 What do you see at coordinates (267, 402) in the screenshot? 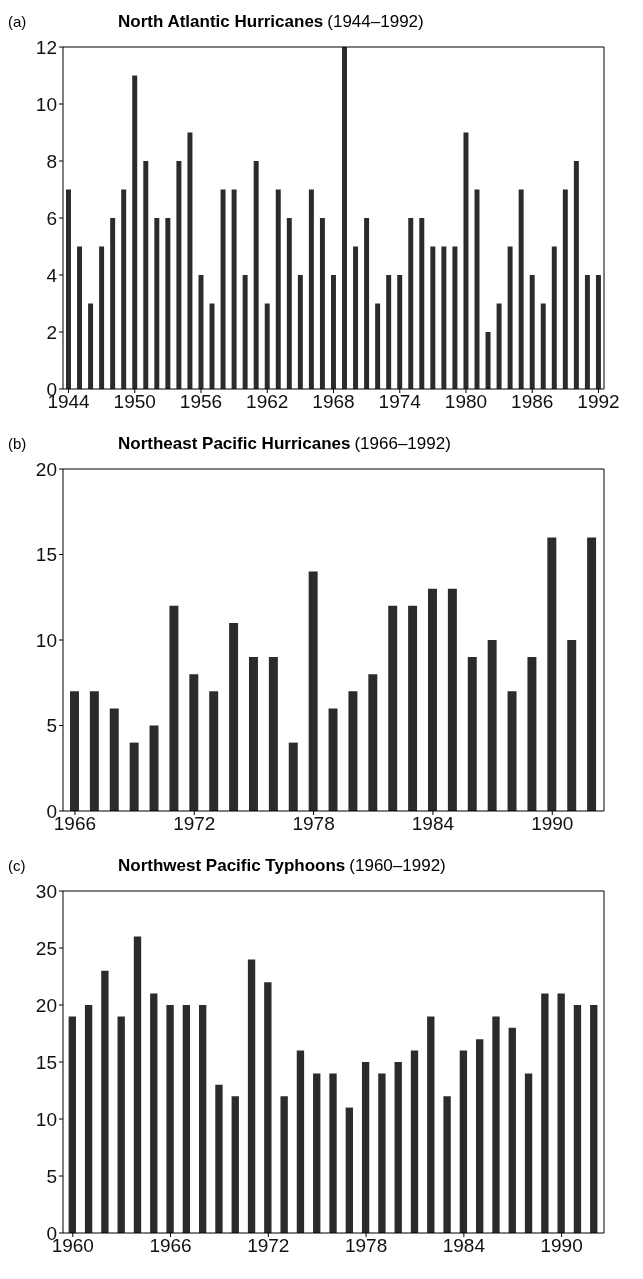
I see `x-tick-label: 1962` at bounding box center [267, 402].